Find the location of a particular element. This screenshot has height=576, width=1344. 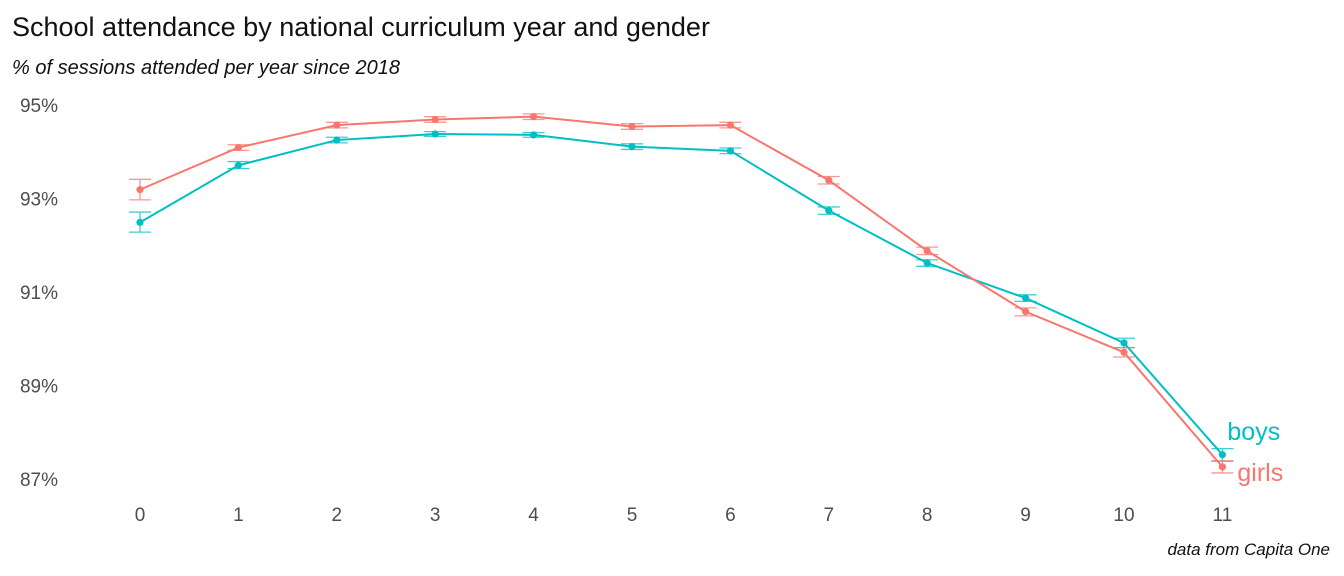

x-tick-label: 5 is located at coordinates (632, 515).